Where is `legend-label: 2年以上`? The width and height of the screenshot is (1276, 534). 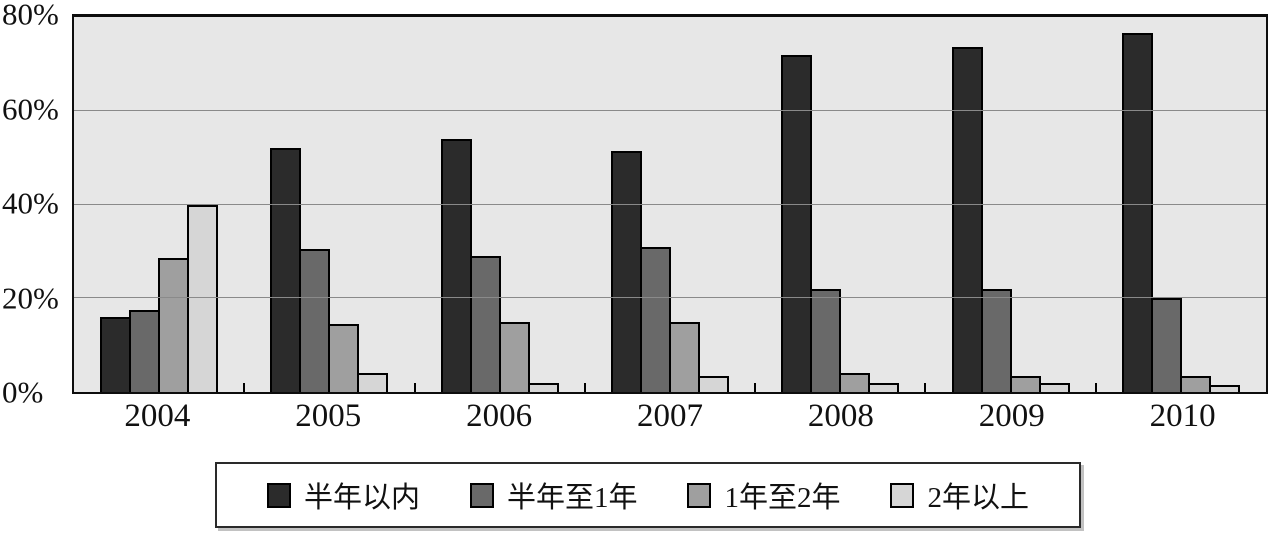 legend-label: 2年以上 is located at coordinates (978, 498).